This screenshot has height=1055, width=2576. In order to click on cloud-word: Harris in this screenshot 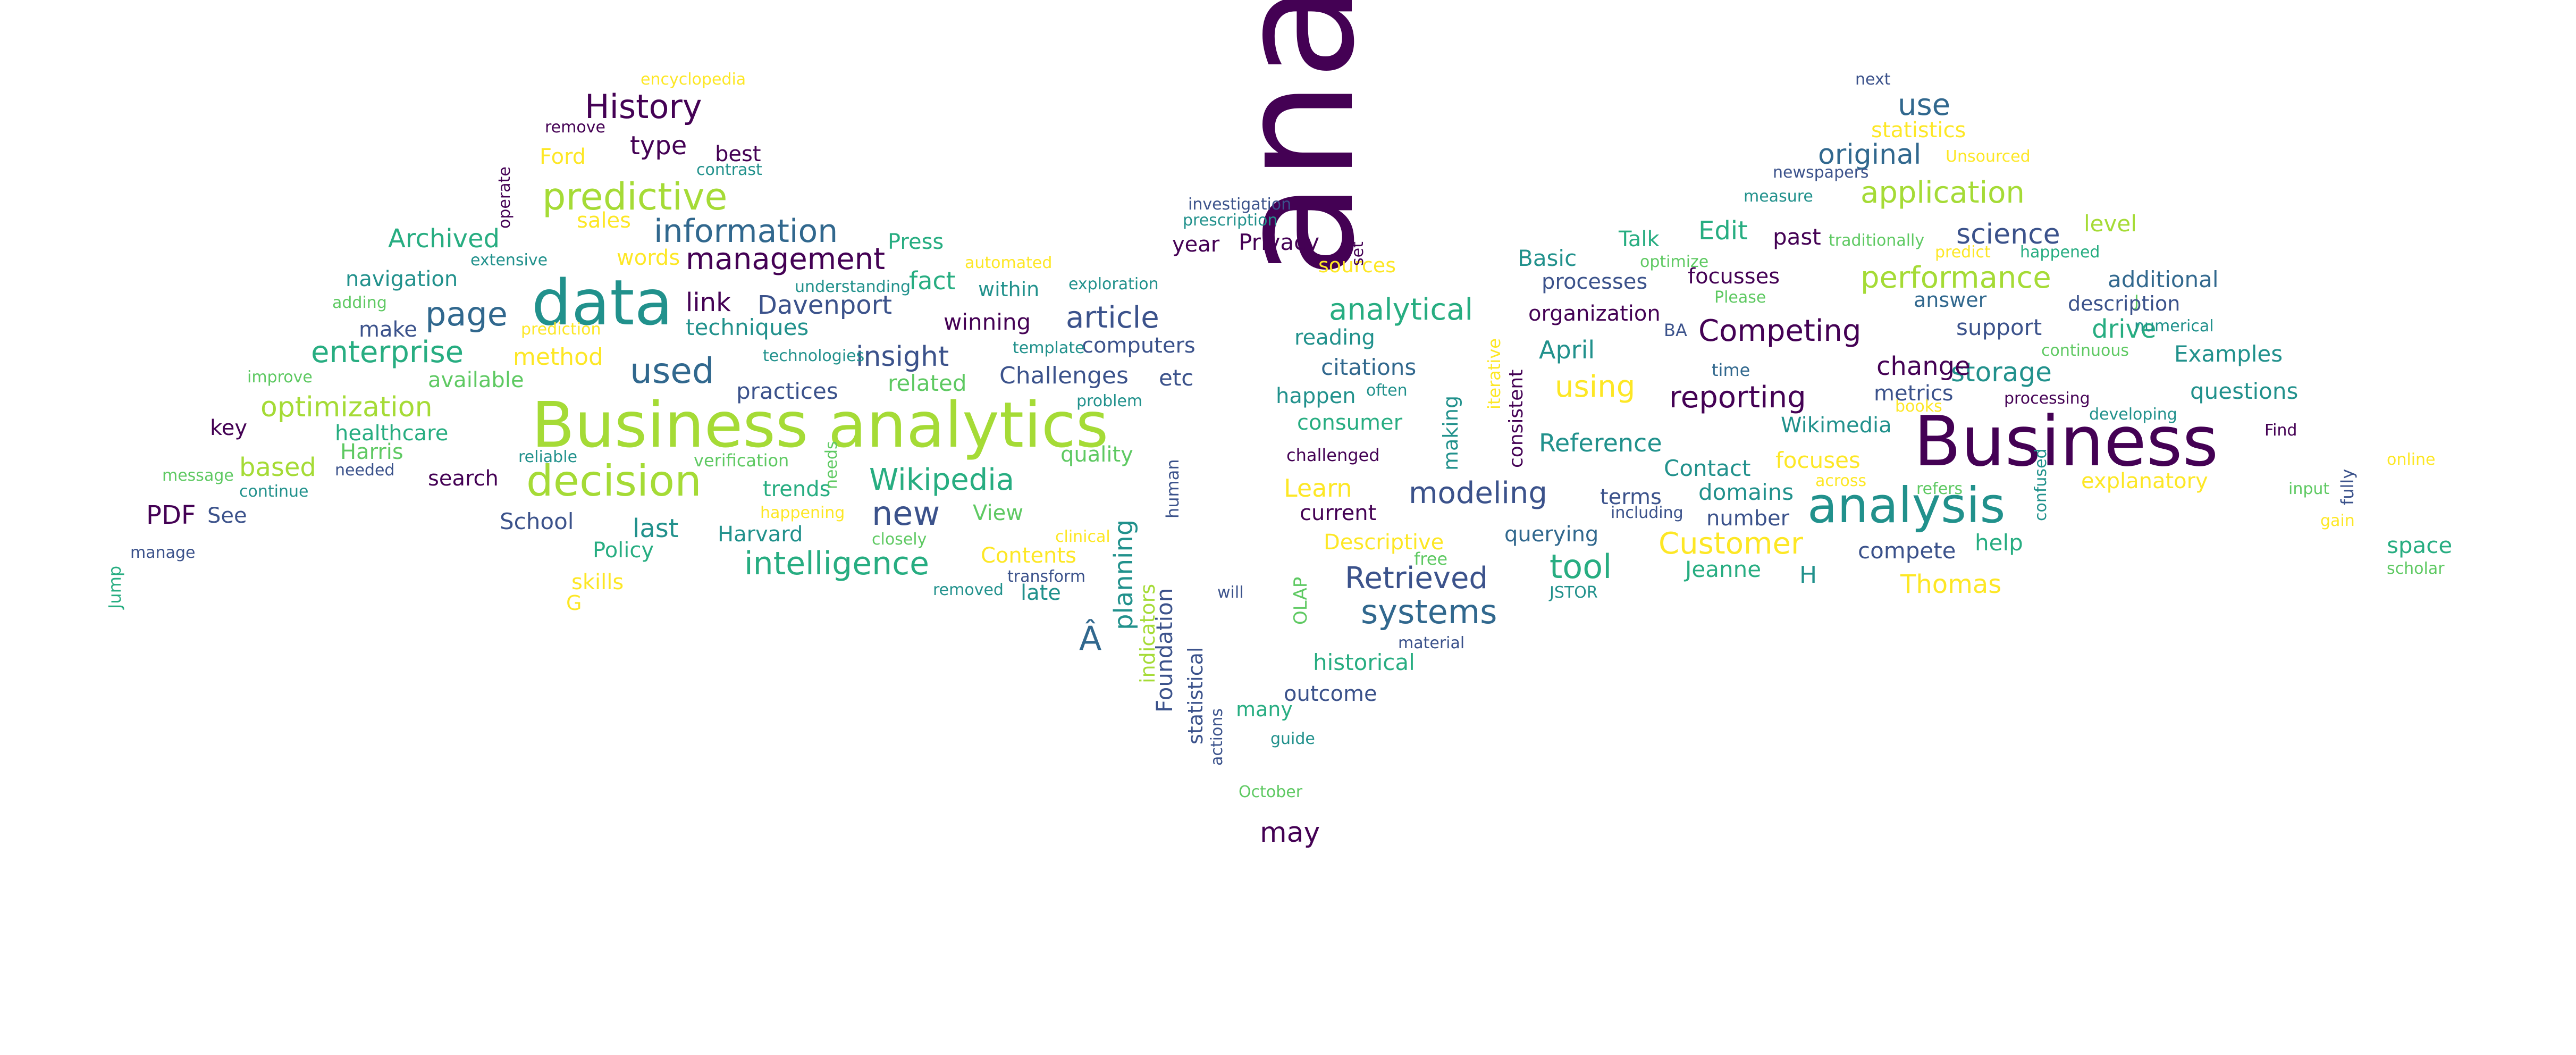, I will do `click(371, 452)`.